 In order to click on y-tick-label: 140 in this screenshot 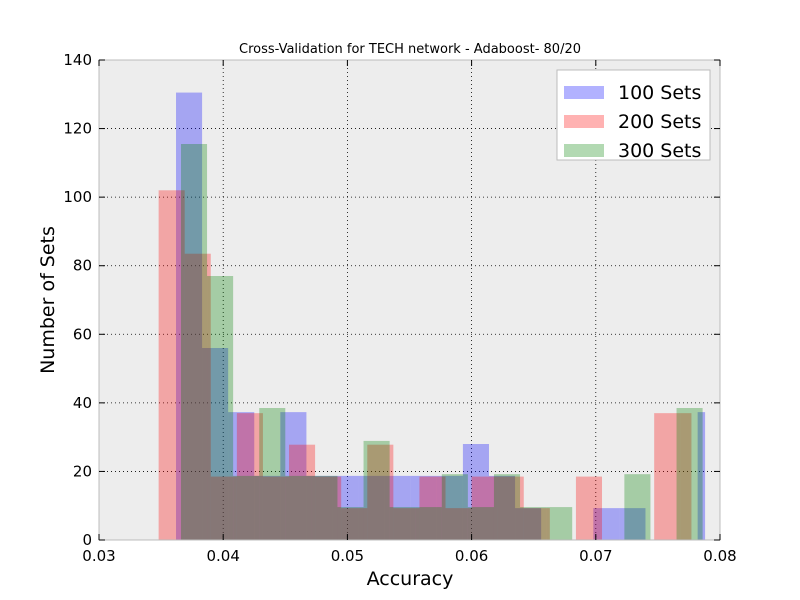, I will do `click(77, 60)`.